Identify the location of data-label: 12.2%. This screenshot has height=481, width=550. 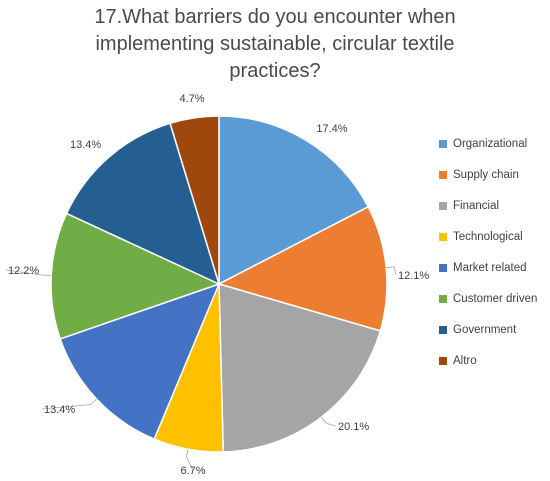
(23, 271).